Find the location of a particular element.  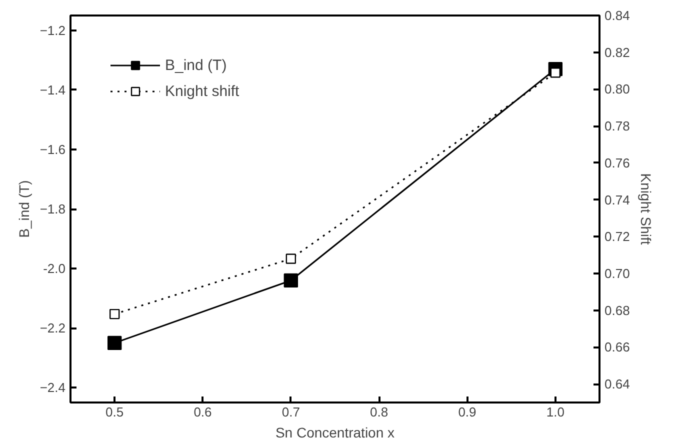

y2-tick-label: 0.78 is located at coordinates (617, 126).